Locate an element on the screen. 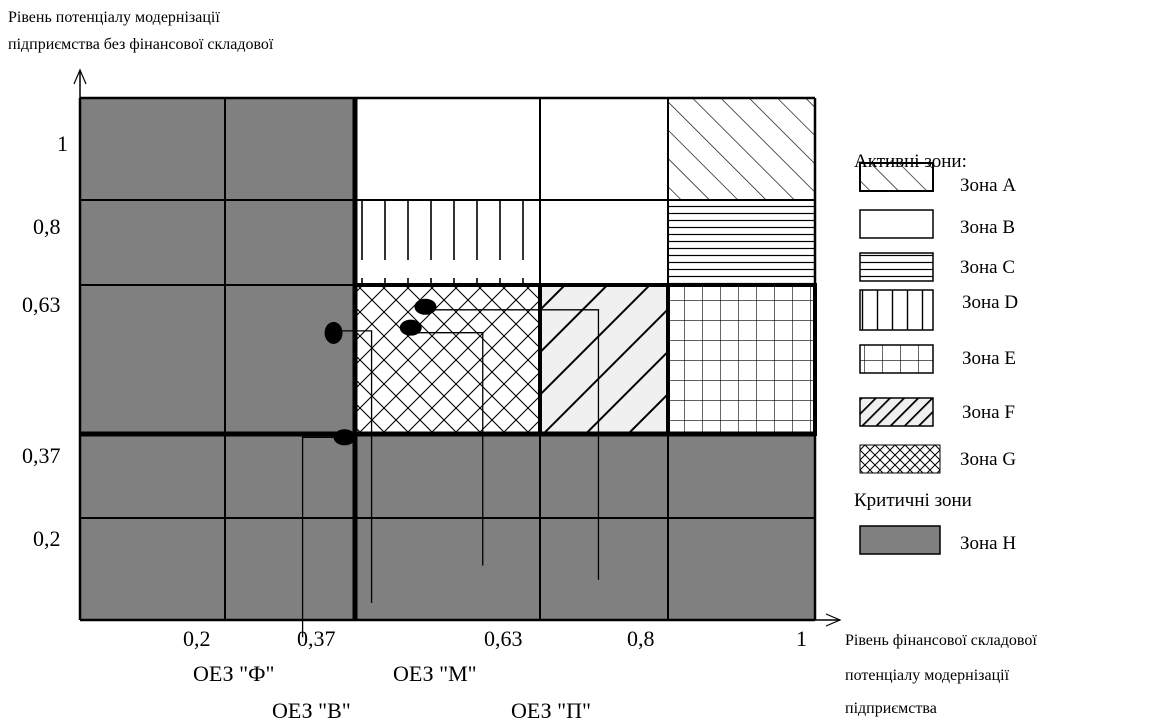 The height and width of the screenshot is (724, 1155). x-tick-label: 0,37 is located at coordinates (316, 638).